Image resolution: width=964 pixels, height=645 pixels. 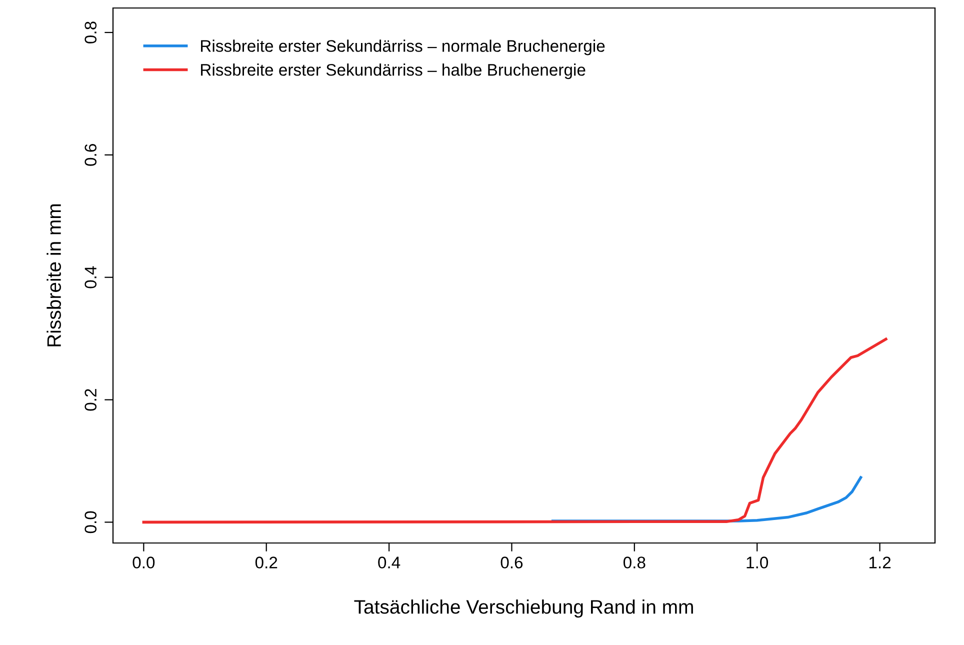 What do you see at coordinates (90, 400) in the screenshot?
I see `y-tick-label: 0.2` at bounding box center [90, 400].